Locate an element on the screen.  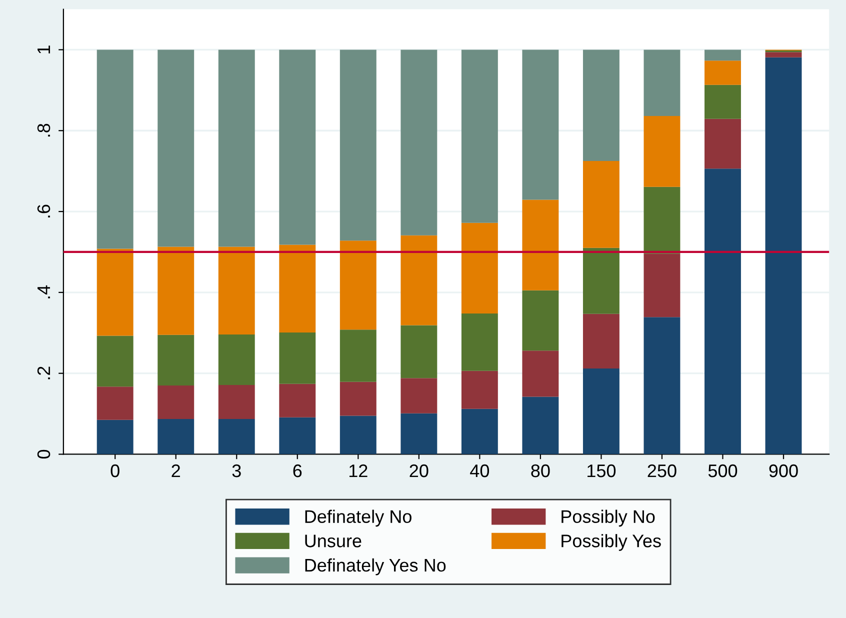
x-tick-label: 80 is located at coordinates (540, 471).